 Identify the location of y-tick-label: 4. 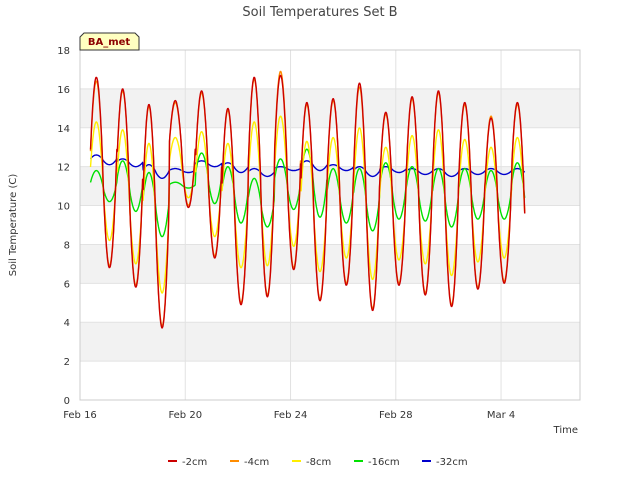
(67, 323).